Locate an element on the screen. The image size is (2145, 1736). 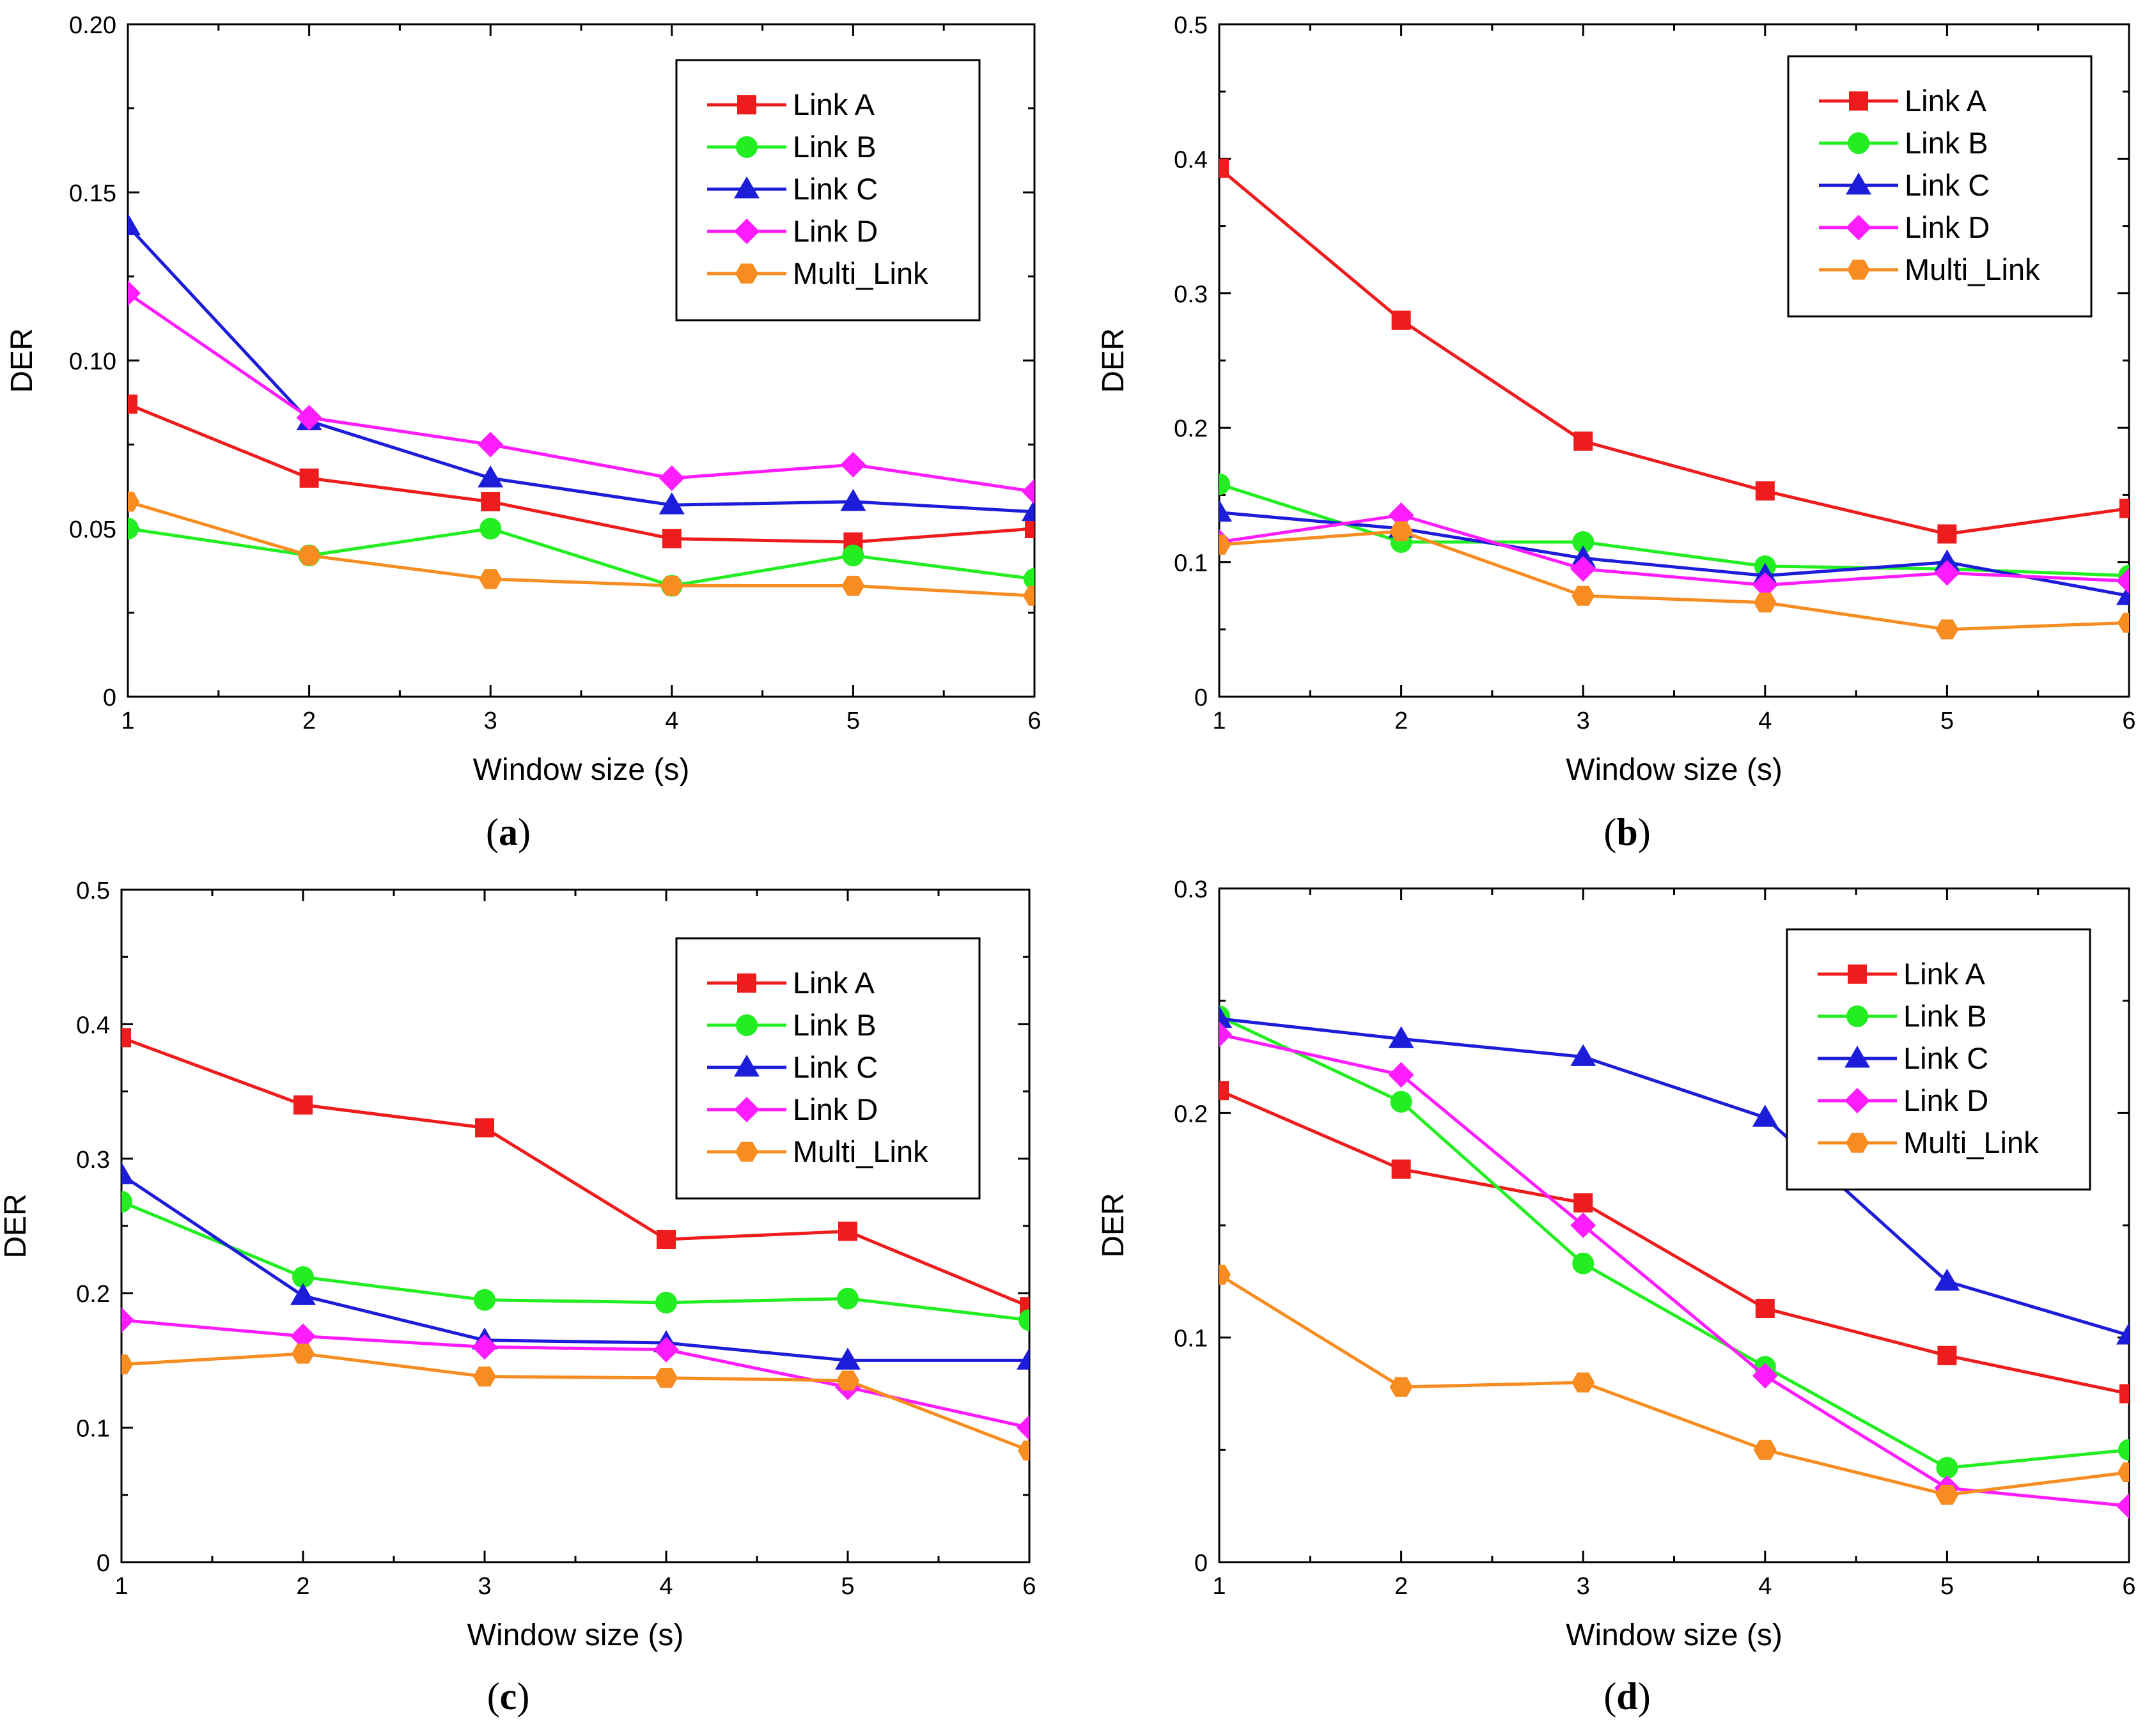
legend: Link A Link B Link C Link D Multi_Link is located at coordinates (1940, 186).